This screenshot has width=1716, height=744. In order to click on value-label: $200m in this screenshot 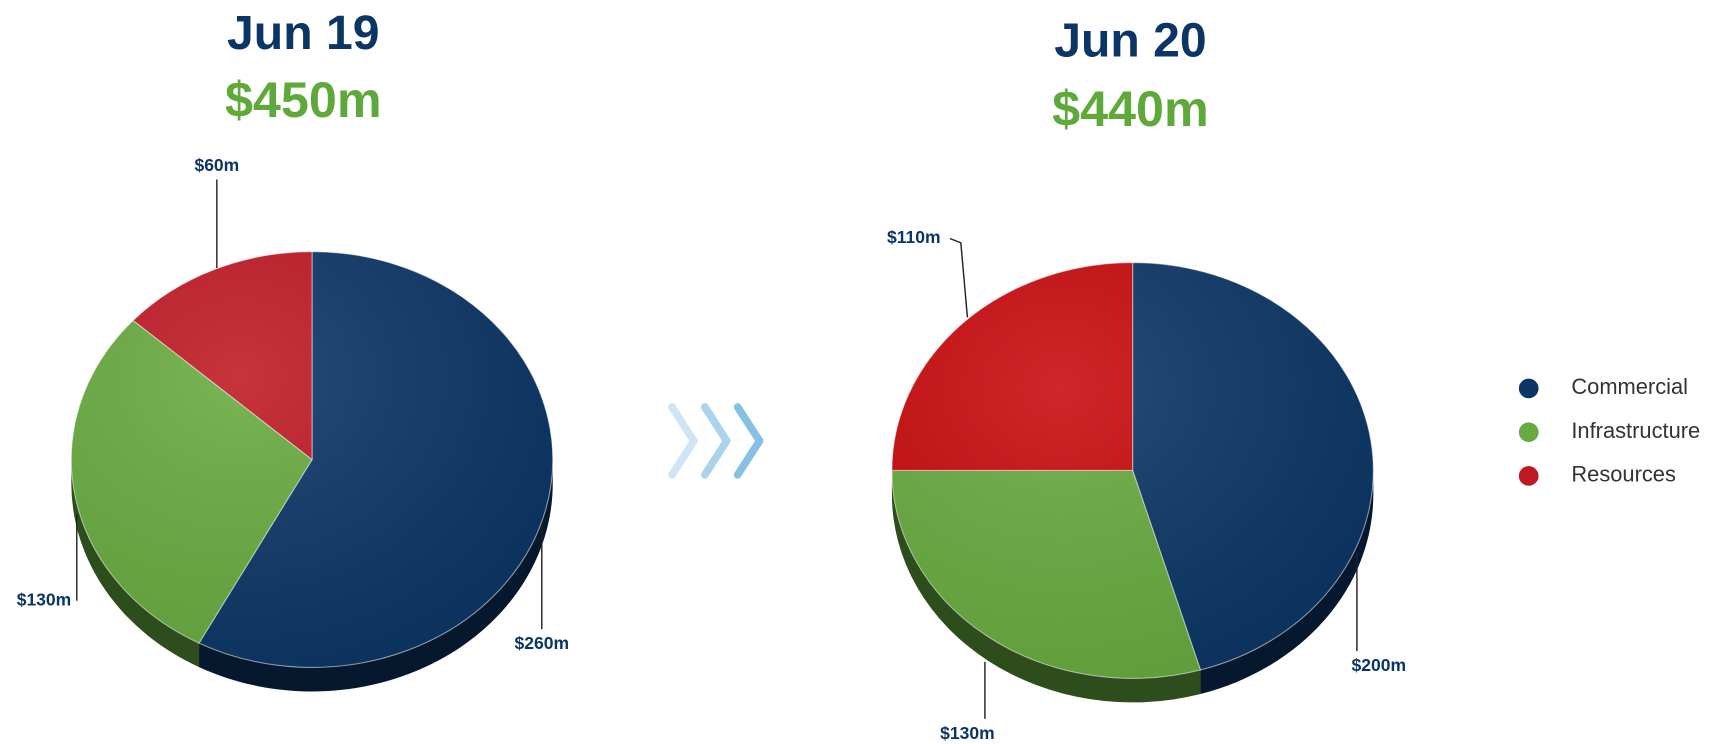, I will do `click(1379, 665)`.